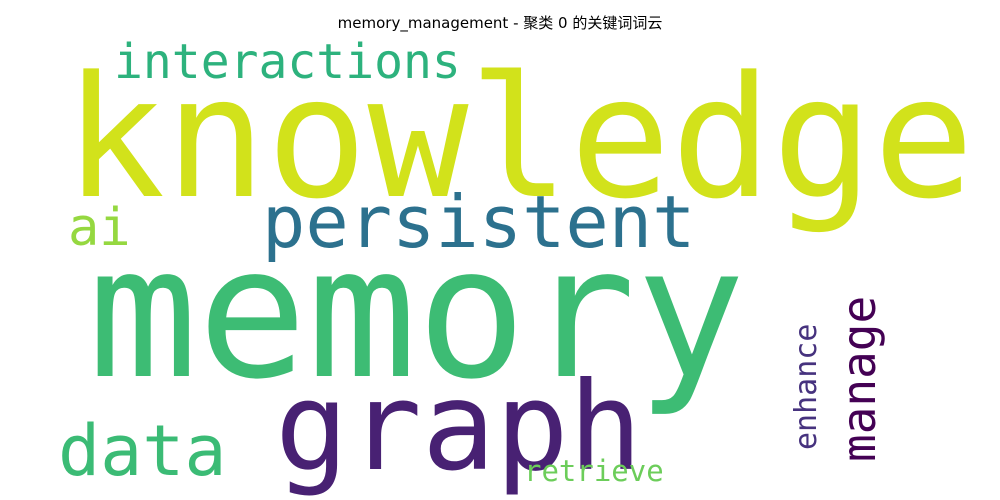  Describe the element at coordinates (142, 451) in the screenshot. I see `word-data: data` at that location.